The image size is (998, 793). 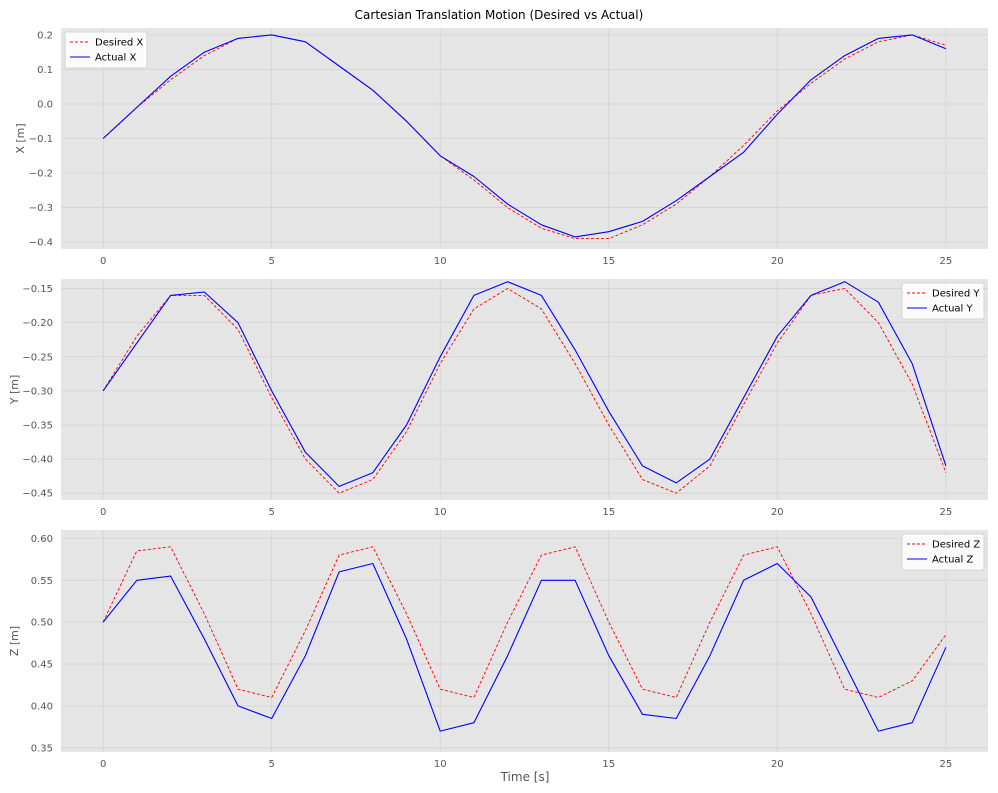 I want to click on x-axis-label: Time [s], so click(x=525, y=777).